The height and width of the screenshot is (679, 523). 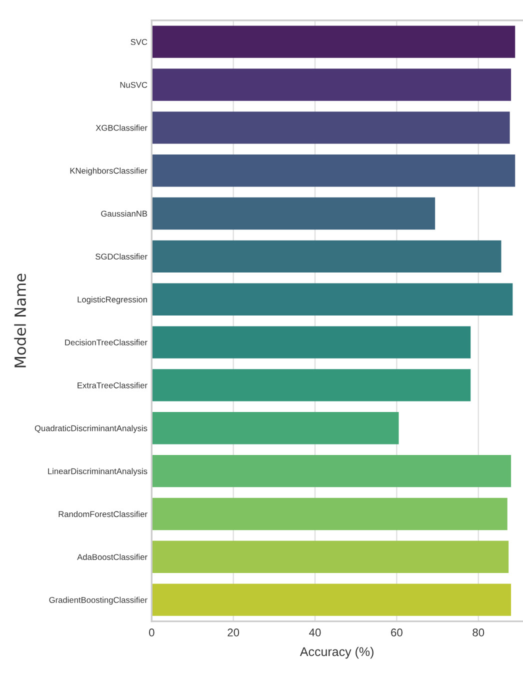 What do you see at coordinates (98, 600) in the screenshot?
I see `y-tick-label: GradientBoostingClassifier` at bounding box center [98, 600].